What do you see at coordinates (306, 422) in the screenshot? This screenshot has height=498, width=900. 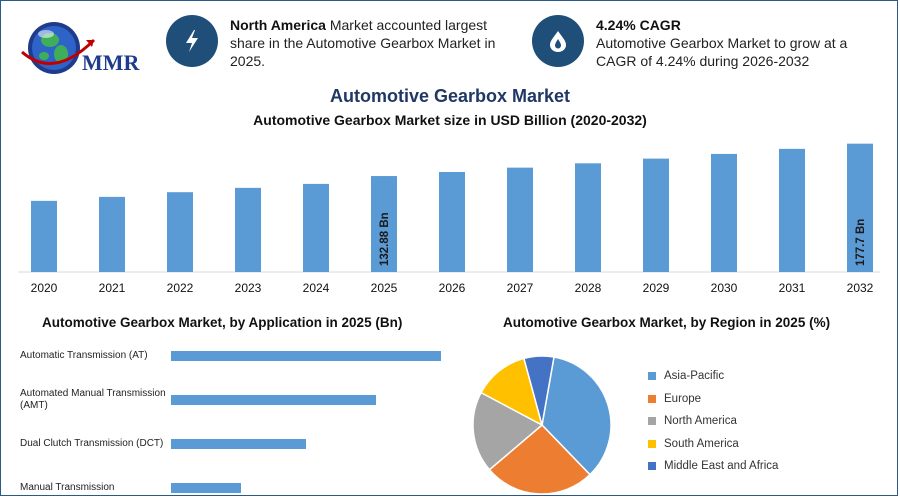 I see `application-bar-chart` at bounding box center [306, 422].